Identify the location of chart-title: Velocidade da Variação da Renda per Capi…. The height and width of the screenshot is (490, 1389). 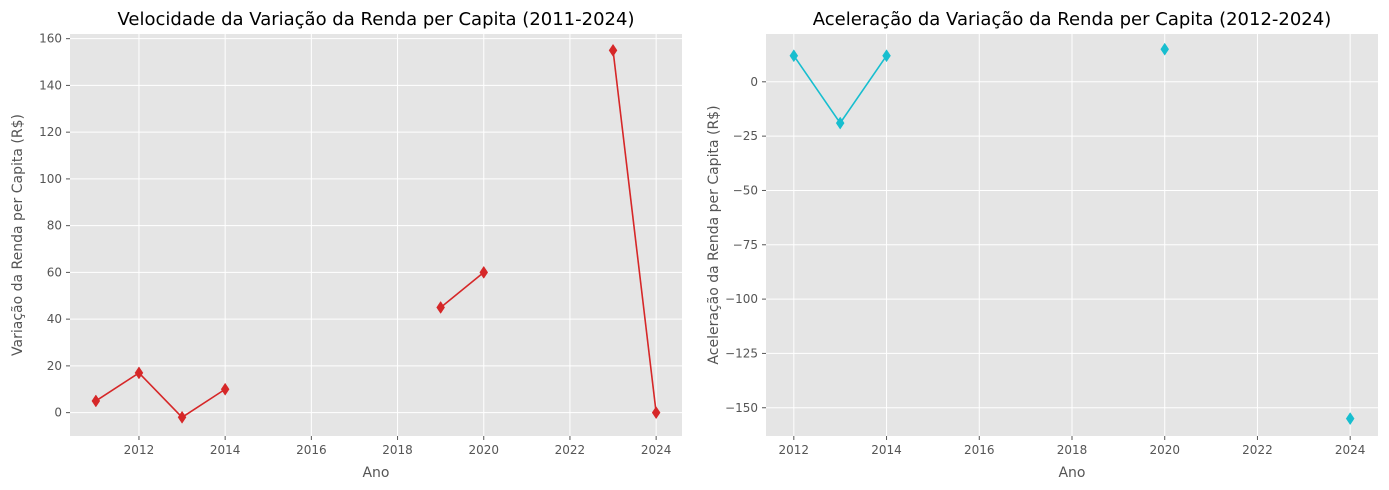
(376, 19).